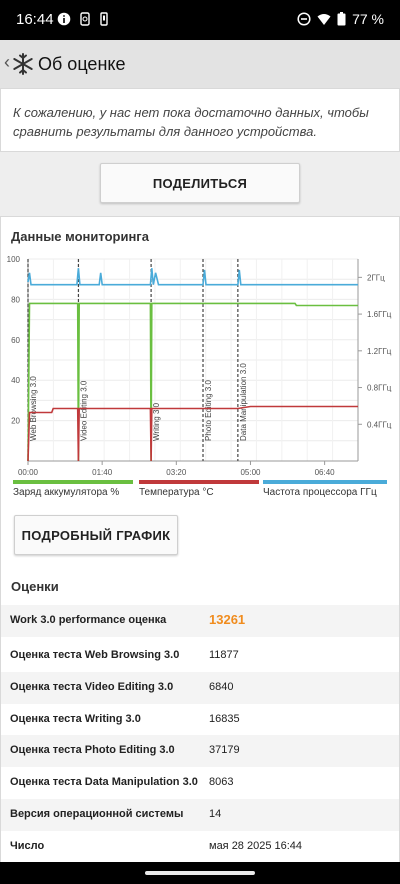 The width and height of the screenshot is (400, 884). I want to click on score-label: Work 3.0 performance оценка, so click(88, 620).